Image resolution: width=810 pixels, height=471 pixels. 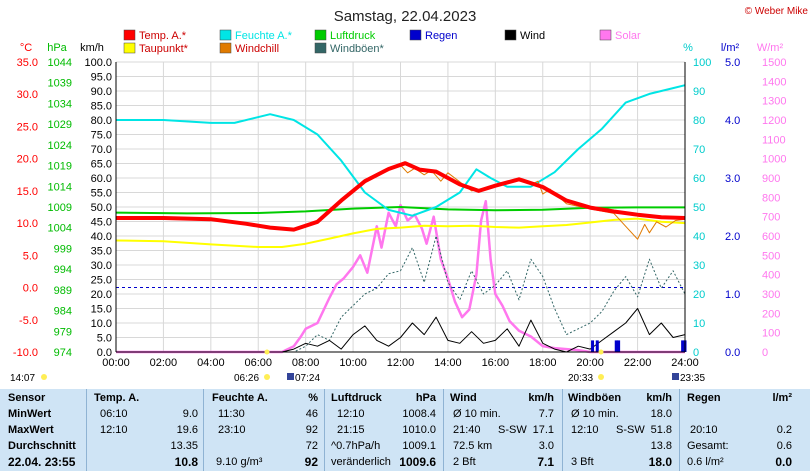 I want to click on humidity-abs: 9.10 g/m³, so click(x=239, y=462).